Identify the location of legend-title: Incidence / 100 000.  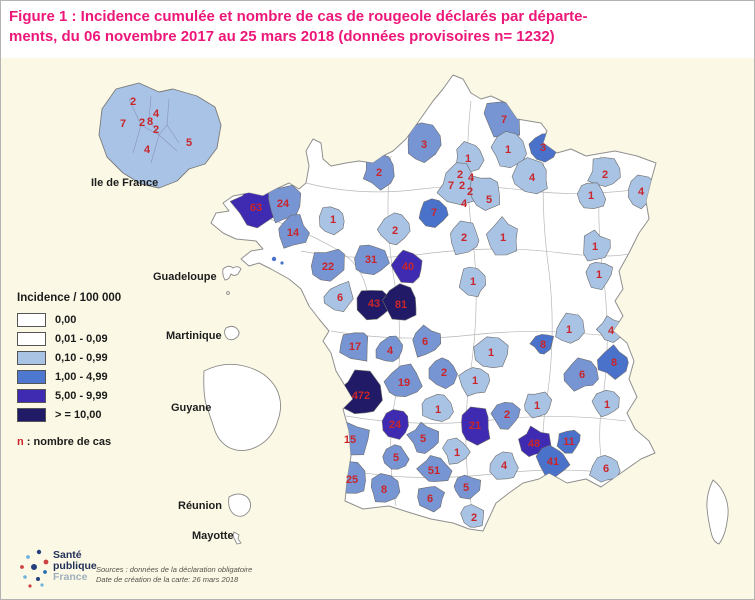
(69, 298).